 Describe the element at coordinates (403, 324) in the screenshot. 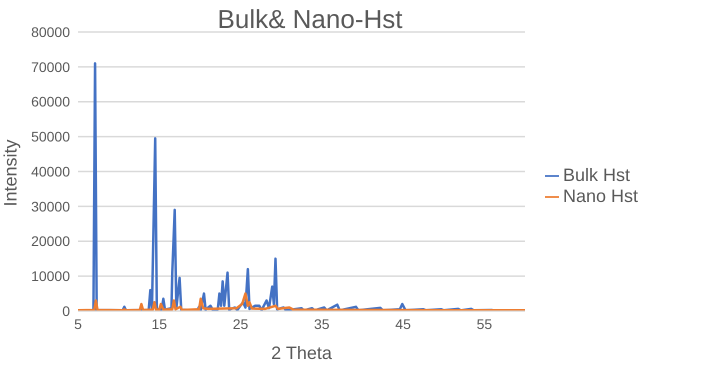

I see `x-tick-label: 45` at that location.